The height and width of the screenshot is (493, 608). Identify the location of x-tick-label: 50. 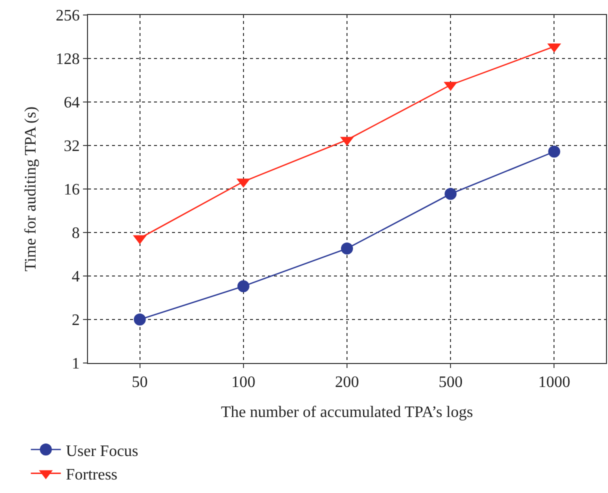
(140, 383).